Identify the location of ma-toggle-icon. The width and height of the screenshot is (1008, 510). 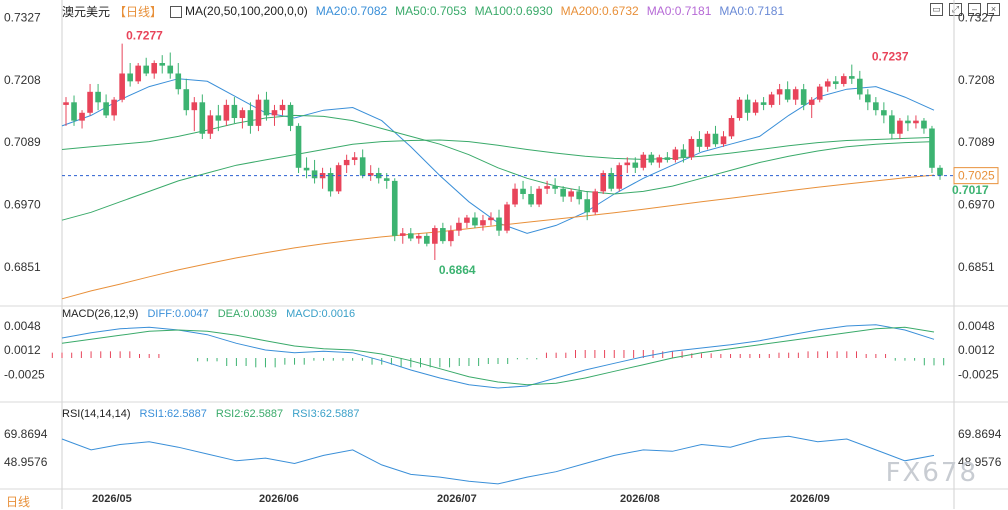
(176, 12).